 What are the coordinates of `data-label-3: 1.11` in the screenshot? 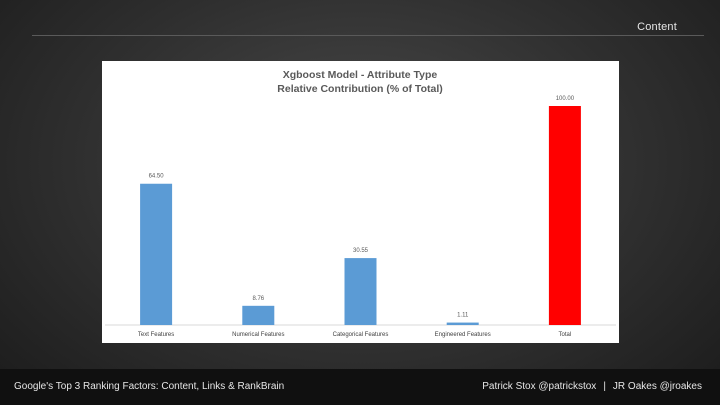 It's located at (463, 316).